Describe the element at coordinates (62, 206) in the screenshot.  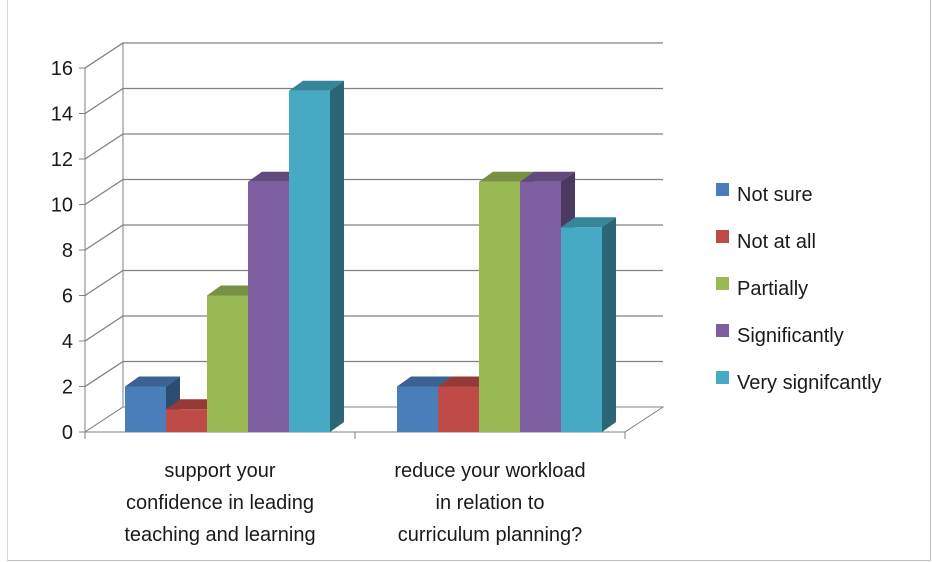
I see `y-tick-label: 10` at that location.